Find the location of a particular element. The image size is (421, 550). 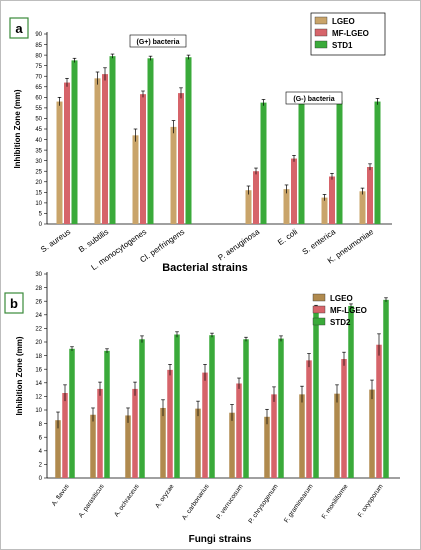

y-tick-label: 5 is located at coordinates (41, 215).